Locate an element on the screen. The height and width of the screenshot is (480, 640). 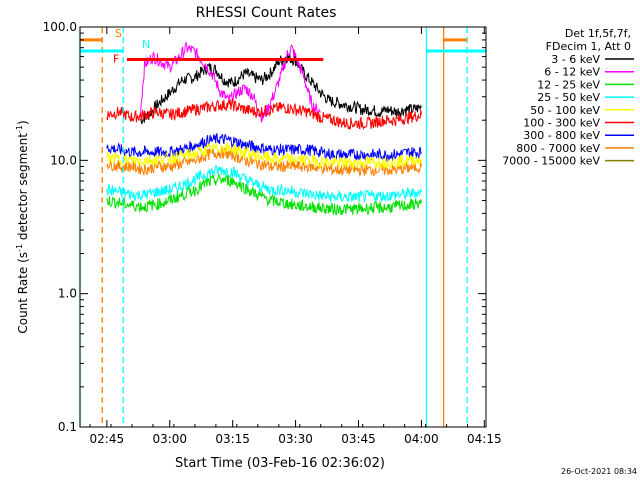
x-tick-label-4: 03:45 is located at coordinates (358, 439).